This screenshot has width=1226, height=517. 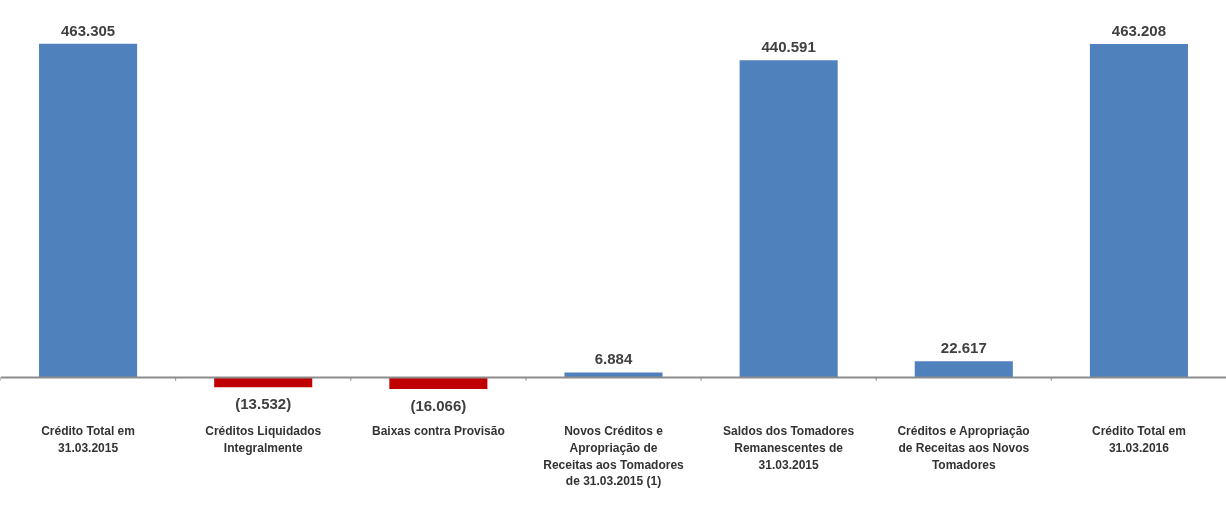 What do you see at coordinates (1139, 30) in the screenshot?
I see `data-label: 463.208` at bounding box center [1139, 30].